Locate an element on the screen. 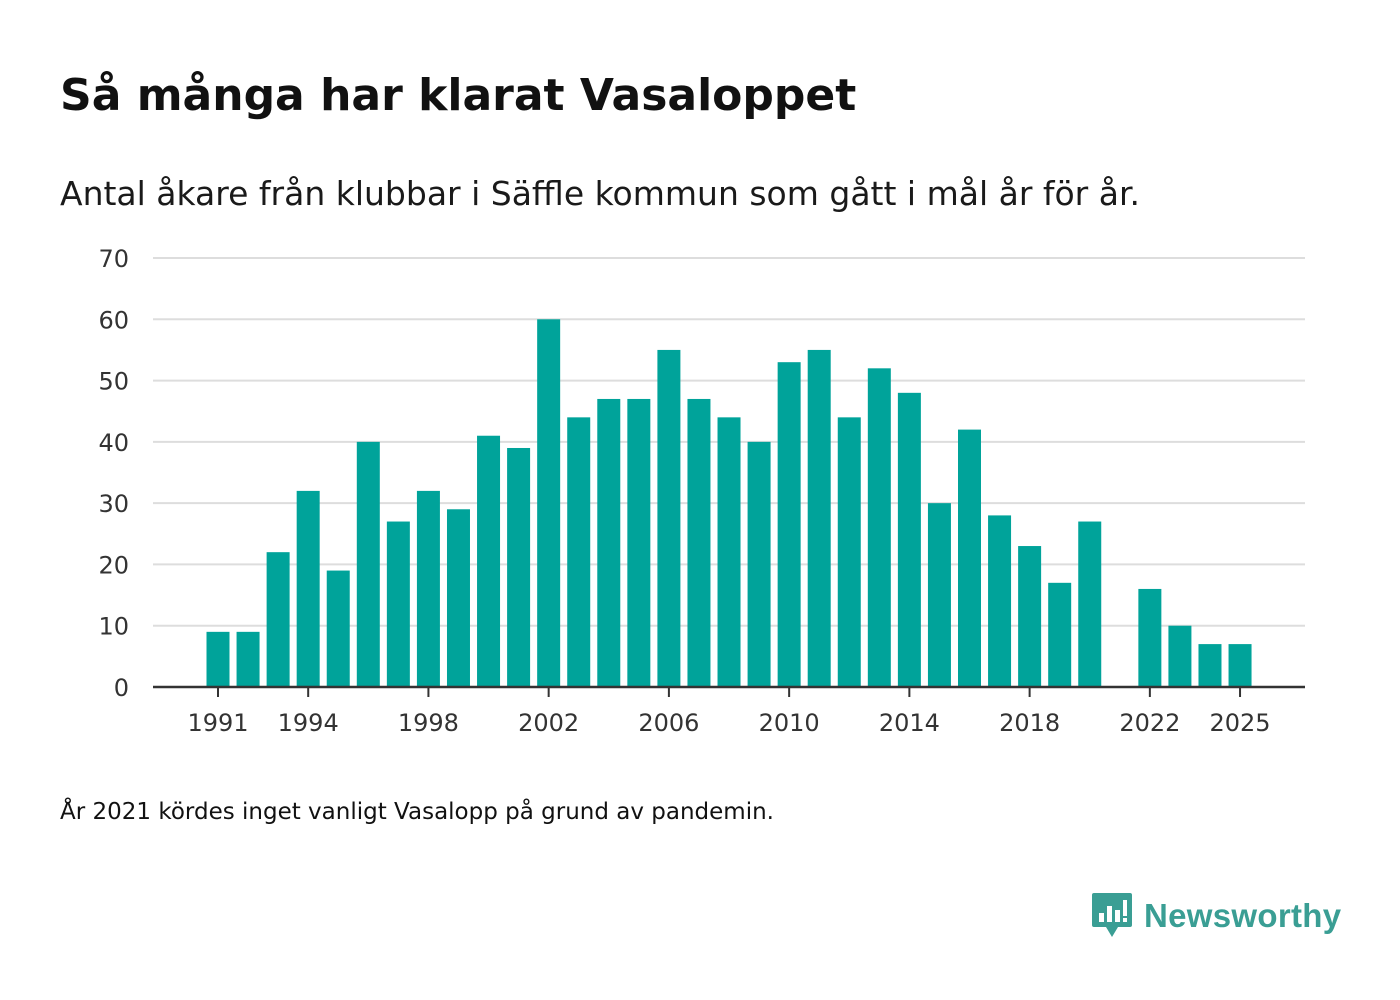 The width and height of the screenshot is (1400, 1000). y-tick-label-30: 30 is located at coordinates (113, 504).